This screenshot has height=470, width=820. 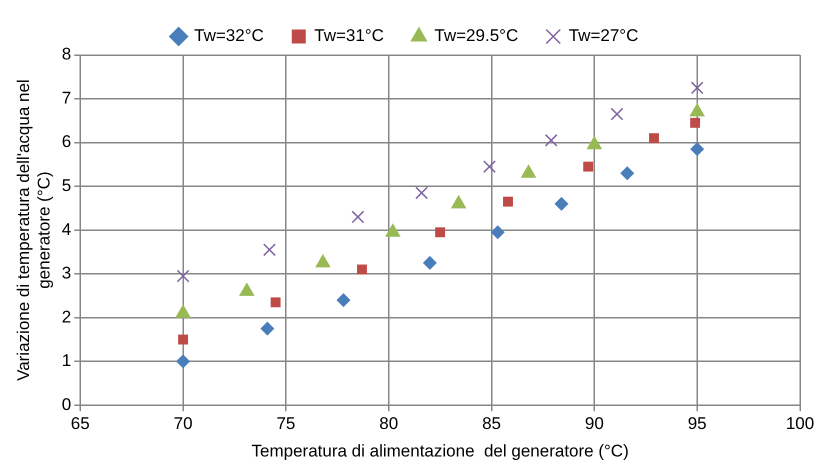 What do you see at coordinates (229, 36) in the screenshot?
I see `legend-label: Tw=32°C` at bounding box center [229, 36].